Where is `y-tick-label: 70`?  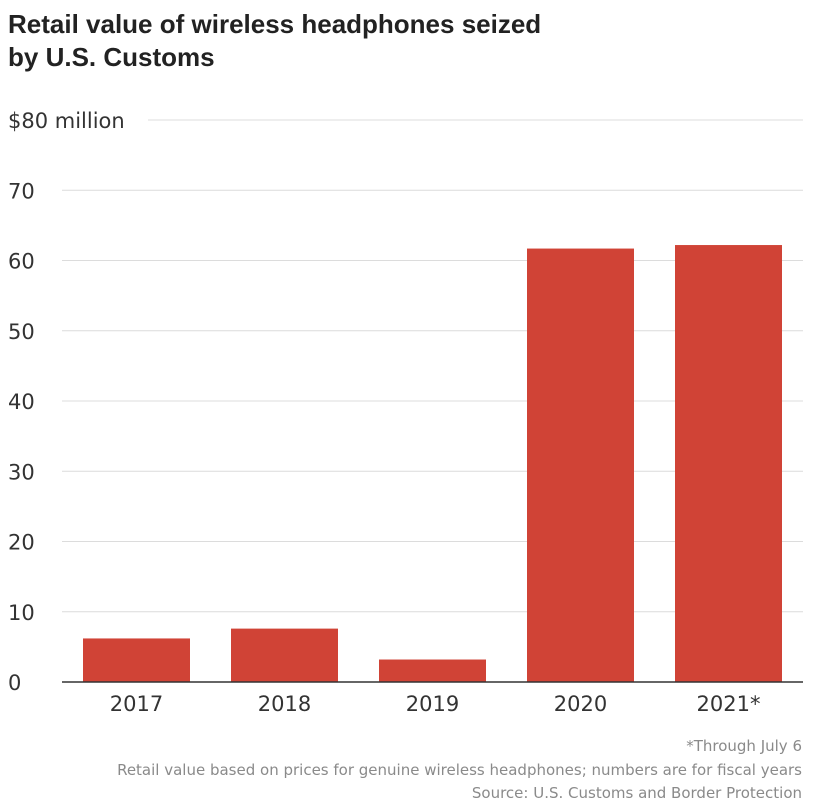 y-tick-label: 70 is located at coordinates (21, 191).